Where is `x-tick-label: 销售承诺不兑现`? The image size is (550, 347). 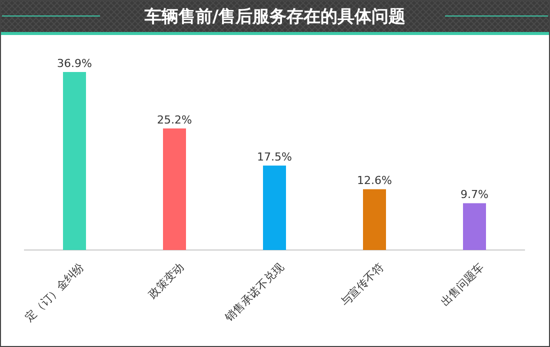 x-tick-label: 销售承诺不兑现 is located at coordinates (254, 292).